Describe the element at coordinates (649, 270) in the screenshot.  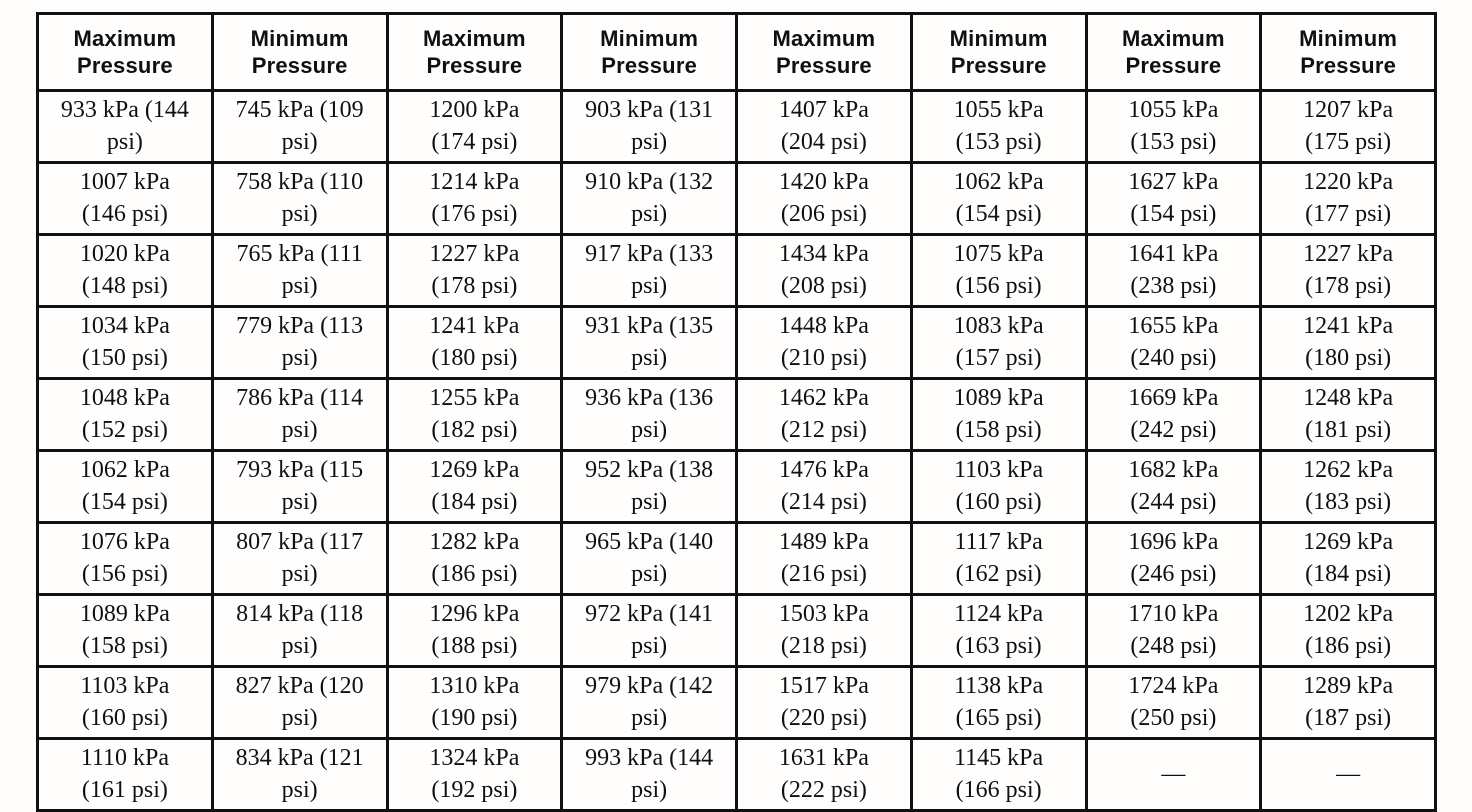
I see `pressure-cell: 917 kPa (133 psi)` at that location.